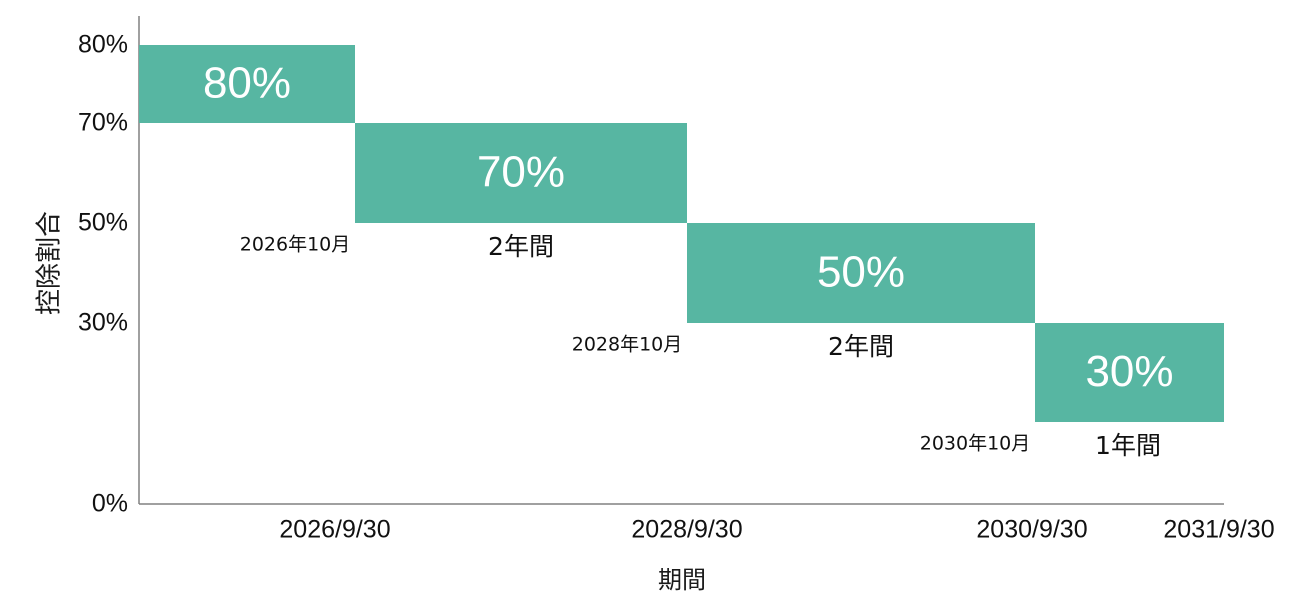  I want to click on bar-value-label: 80%, so click(247, 83).